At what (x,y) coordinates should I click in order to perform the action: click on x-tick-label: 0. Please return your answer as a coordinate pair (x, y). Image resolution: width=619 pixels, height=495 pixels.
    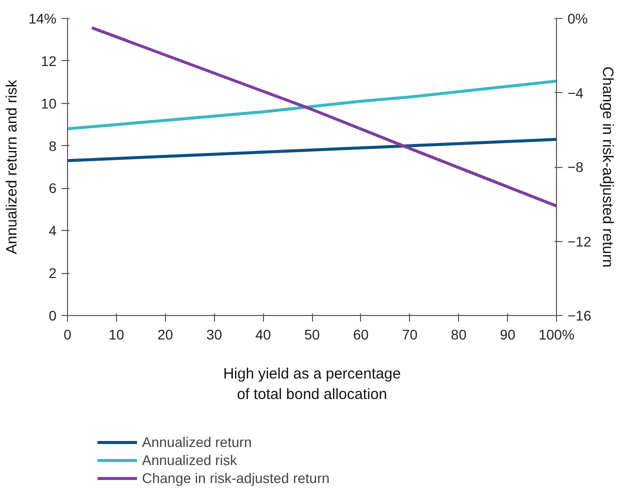
    Looking at the image, I should click on (68, 334).